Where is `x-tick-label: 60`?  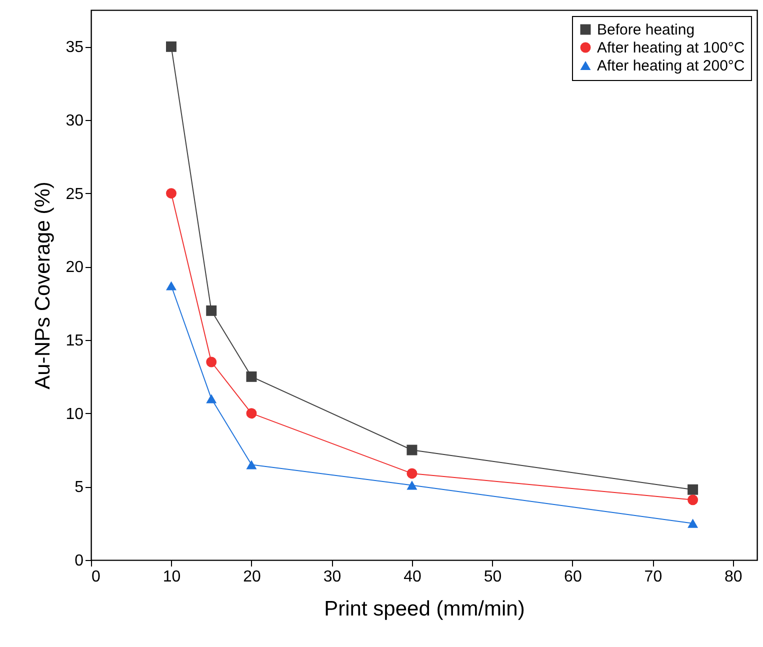
x-tick-label: 60 is located at coordinates (573, 577).